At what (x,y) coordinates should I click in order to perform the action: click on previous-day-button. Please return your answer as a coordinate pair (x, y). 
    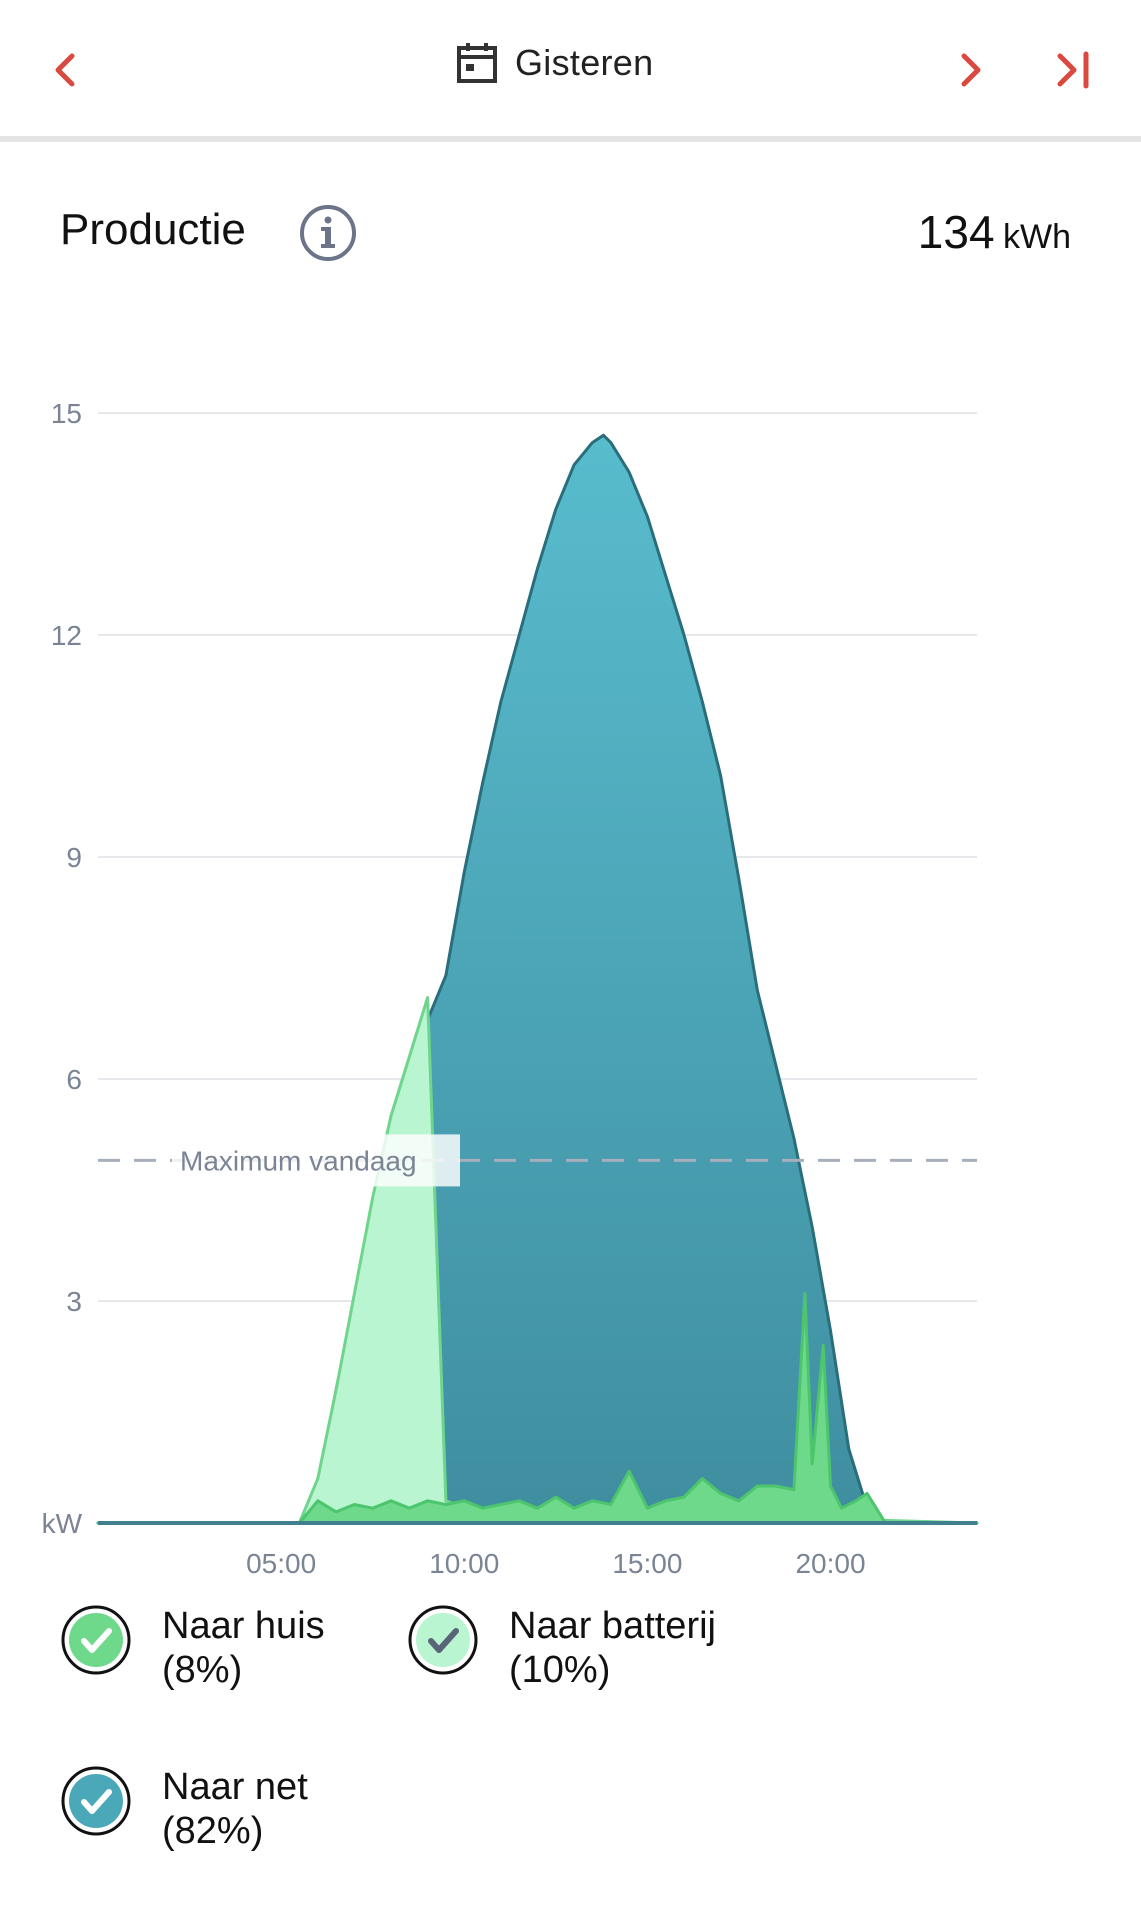
    Looking at the image, I should click on (66, 70).